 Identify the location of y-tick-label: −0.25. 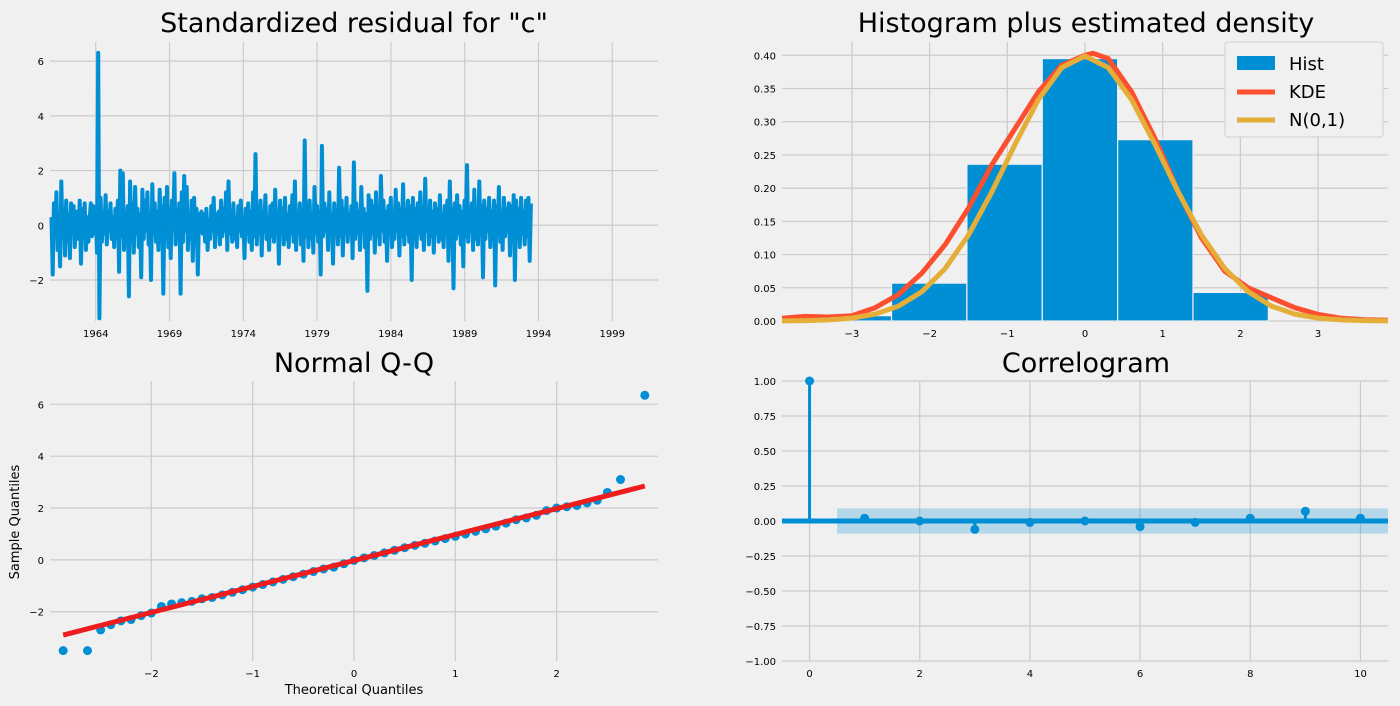
(760, 557).